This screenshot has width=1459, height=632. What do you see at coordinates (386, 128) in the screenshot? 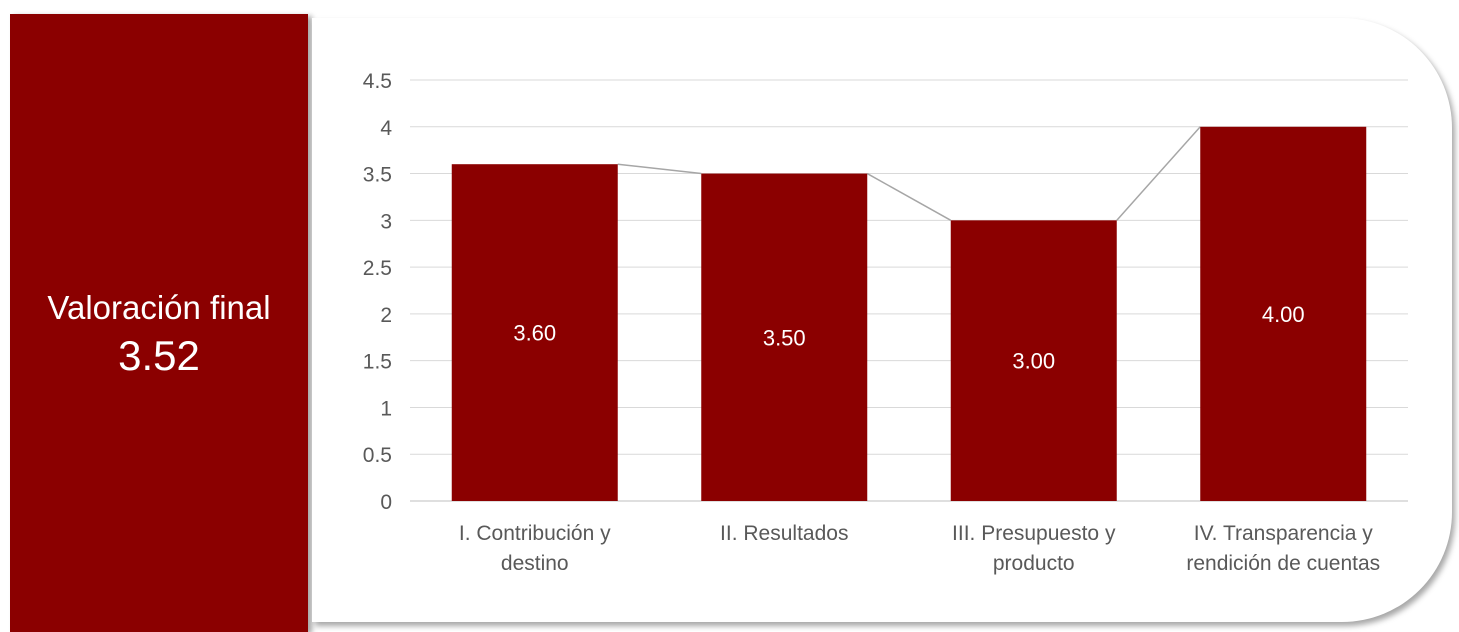
I see `y-tick-label: 4` at bounding box center [386, 128].